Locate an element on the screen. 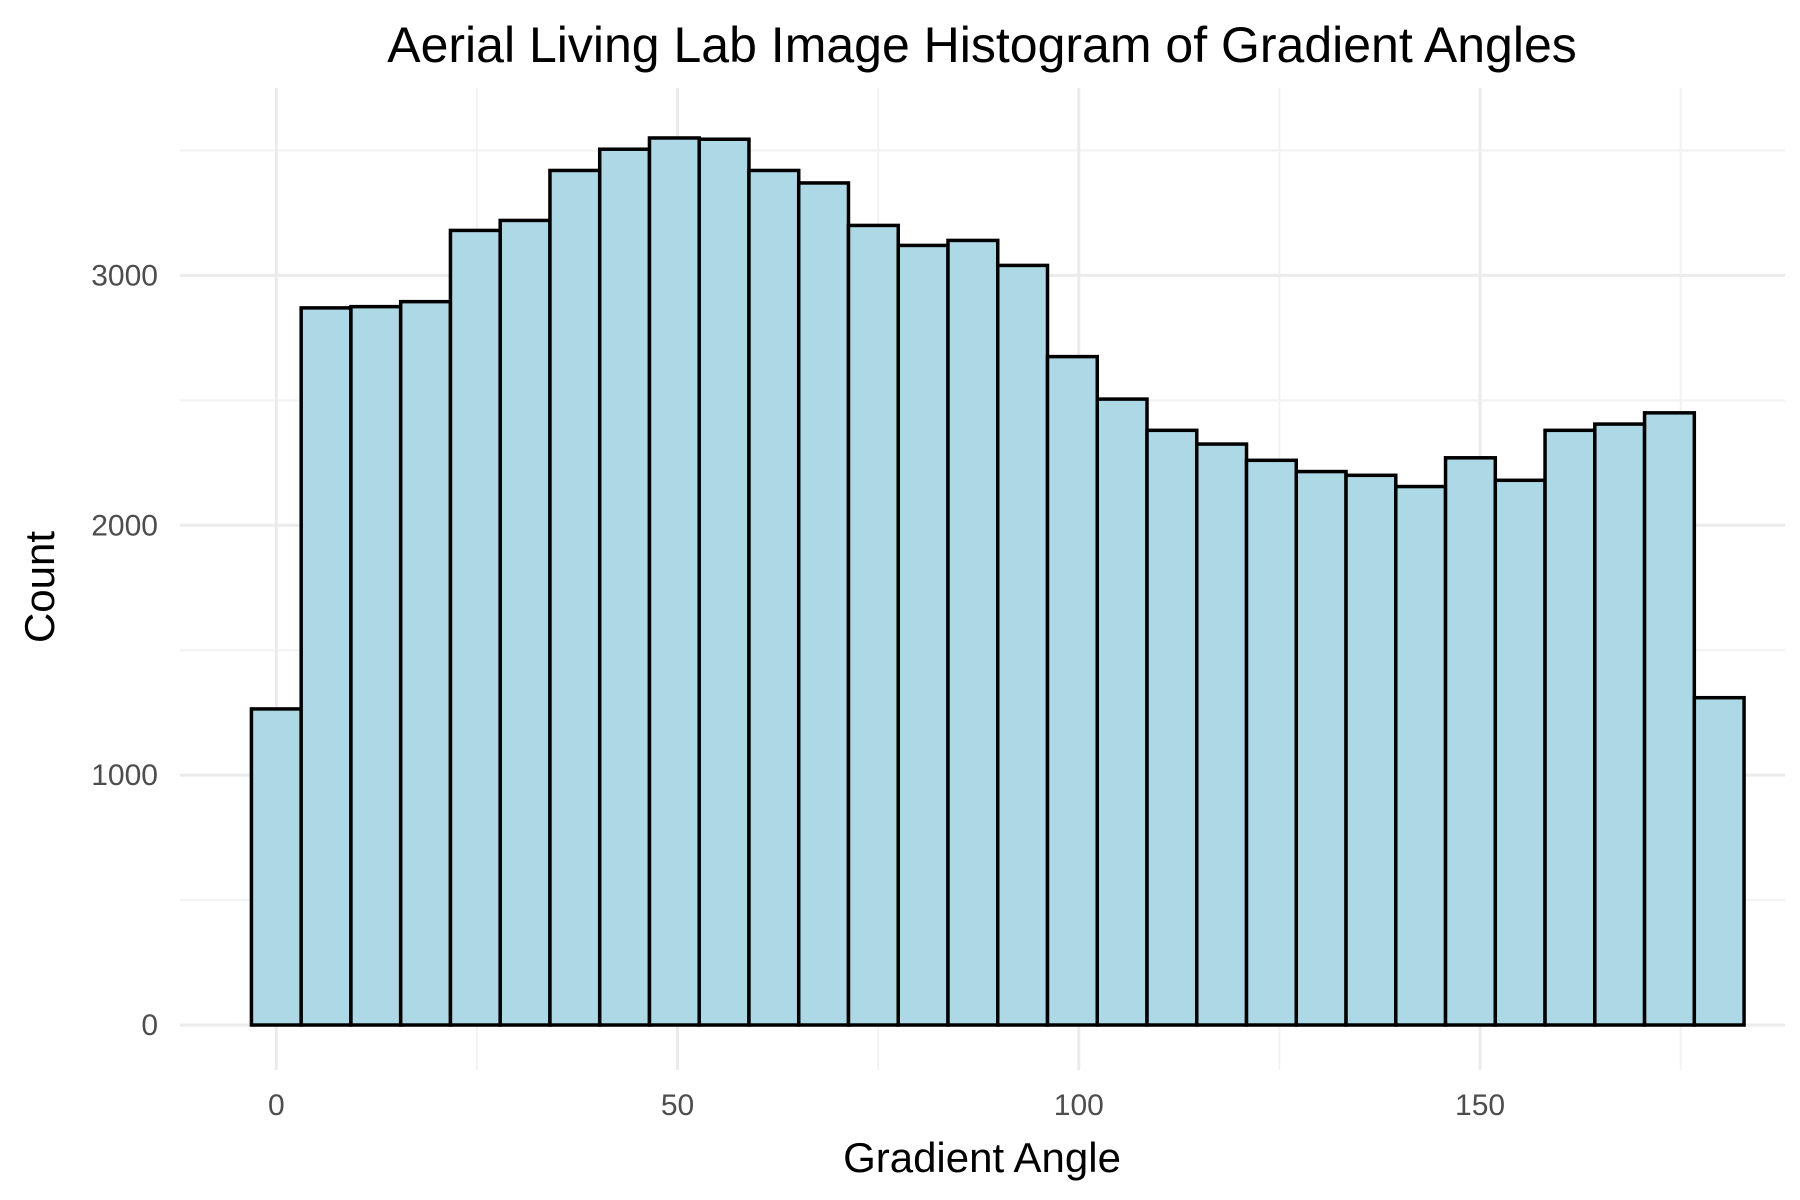  x-tick-label: 50 is located at coordinates (677, 1105).